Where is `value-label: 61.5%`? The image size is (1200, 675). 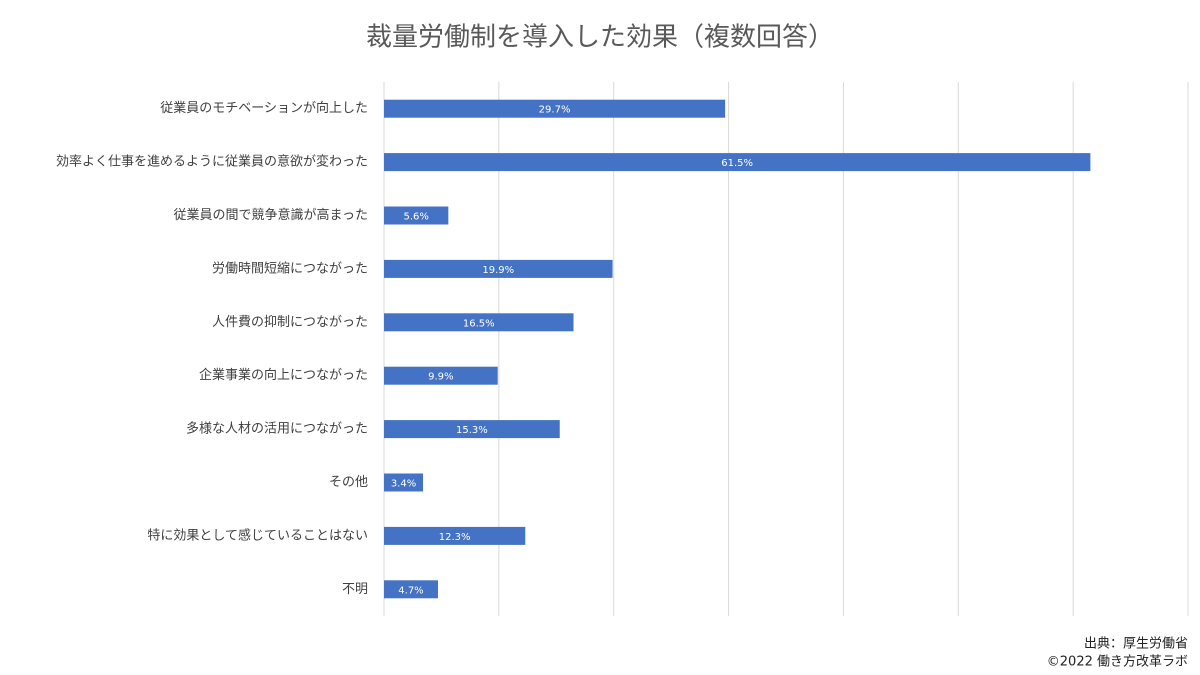
value-label: 61.5% is located at coordinates (737, 163).